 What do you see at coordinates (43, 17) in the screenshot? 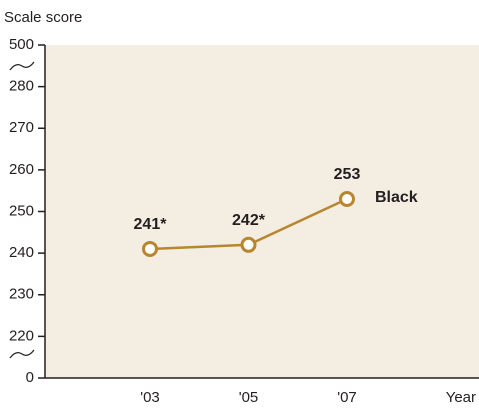
I see `y-axis-label: Scale score` at bounding box center [43, 17].